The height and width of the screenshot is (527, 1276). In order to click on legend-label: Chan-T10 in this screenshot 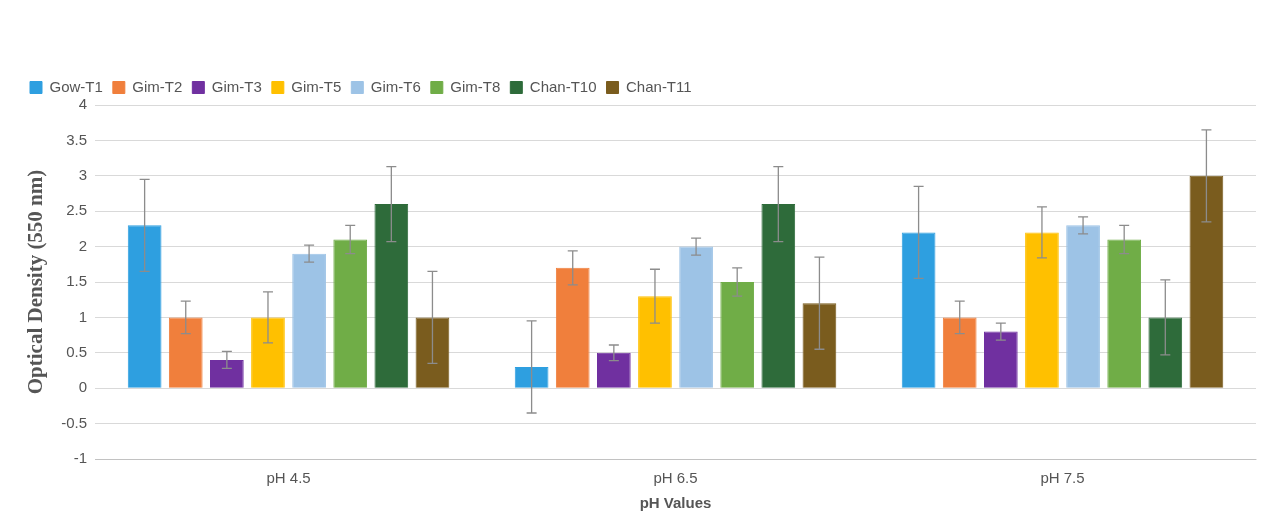, I will do `click(563, 86)`.